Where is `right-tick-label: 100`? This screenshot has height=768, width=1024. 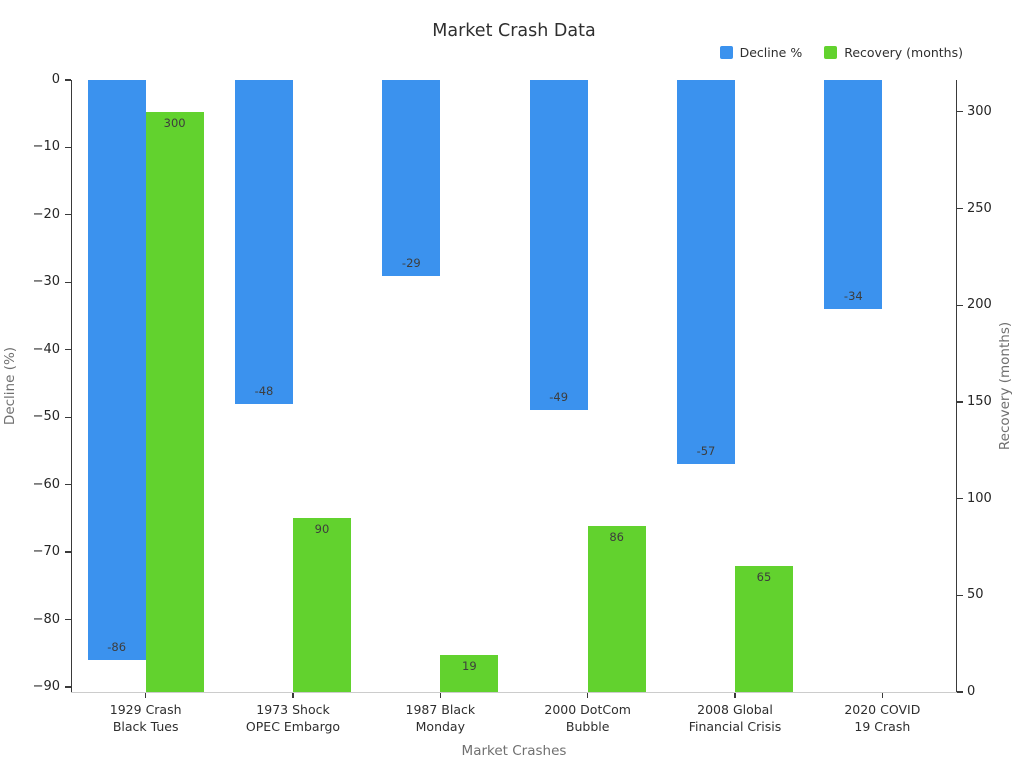 right-tick-label: 100 is located at coordinates (979, 498).